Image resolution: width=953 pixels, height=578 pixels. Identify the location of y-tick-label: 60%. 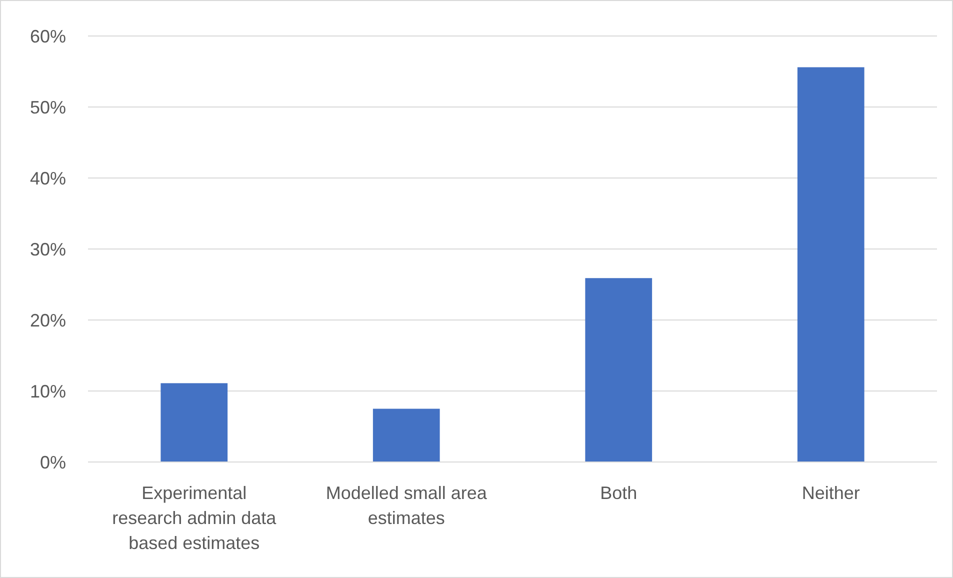
(48, 36).